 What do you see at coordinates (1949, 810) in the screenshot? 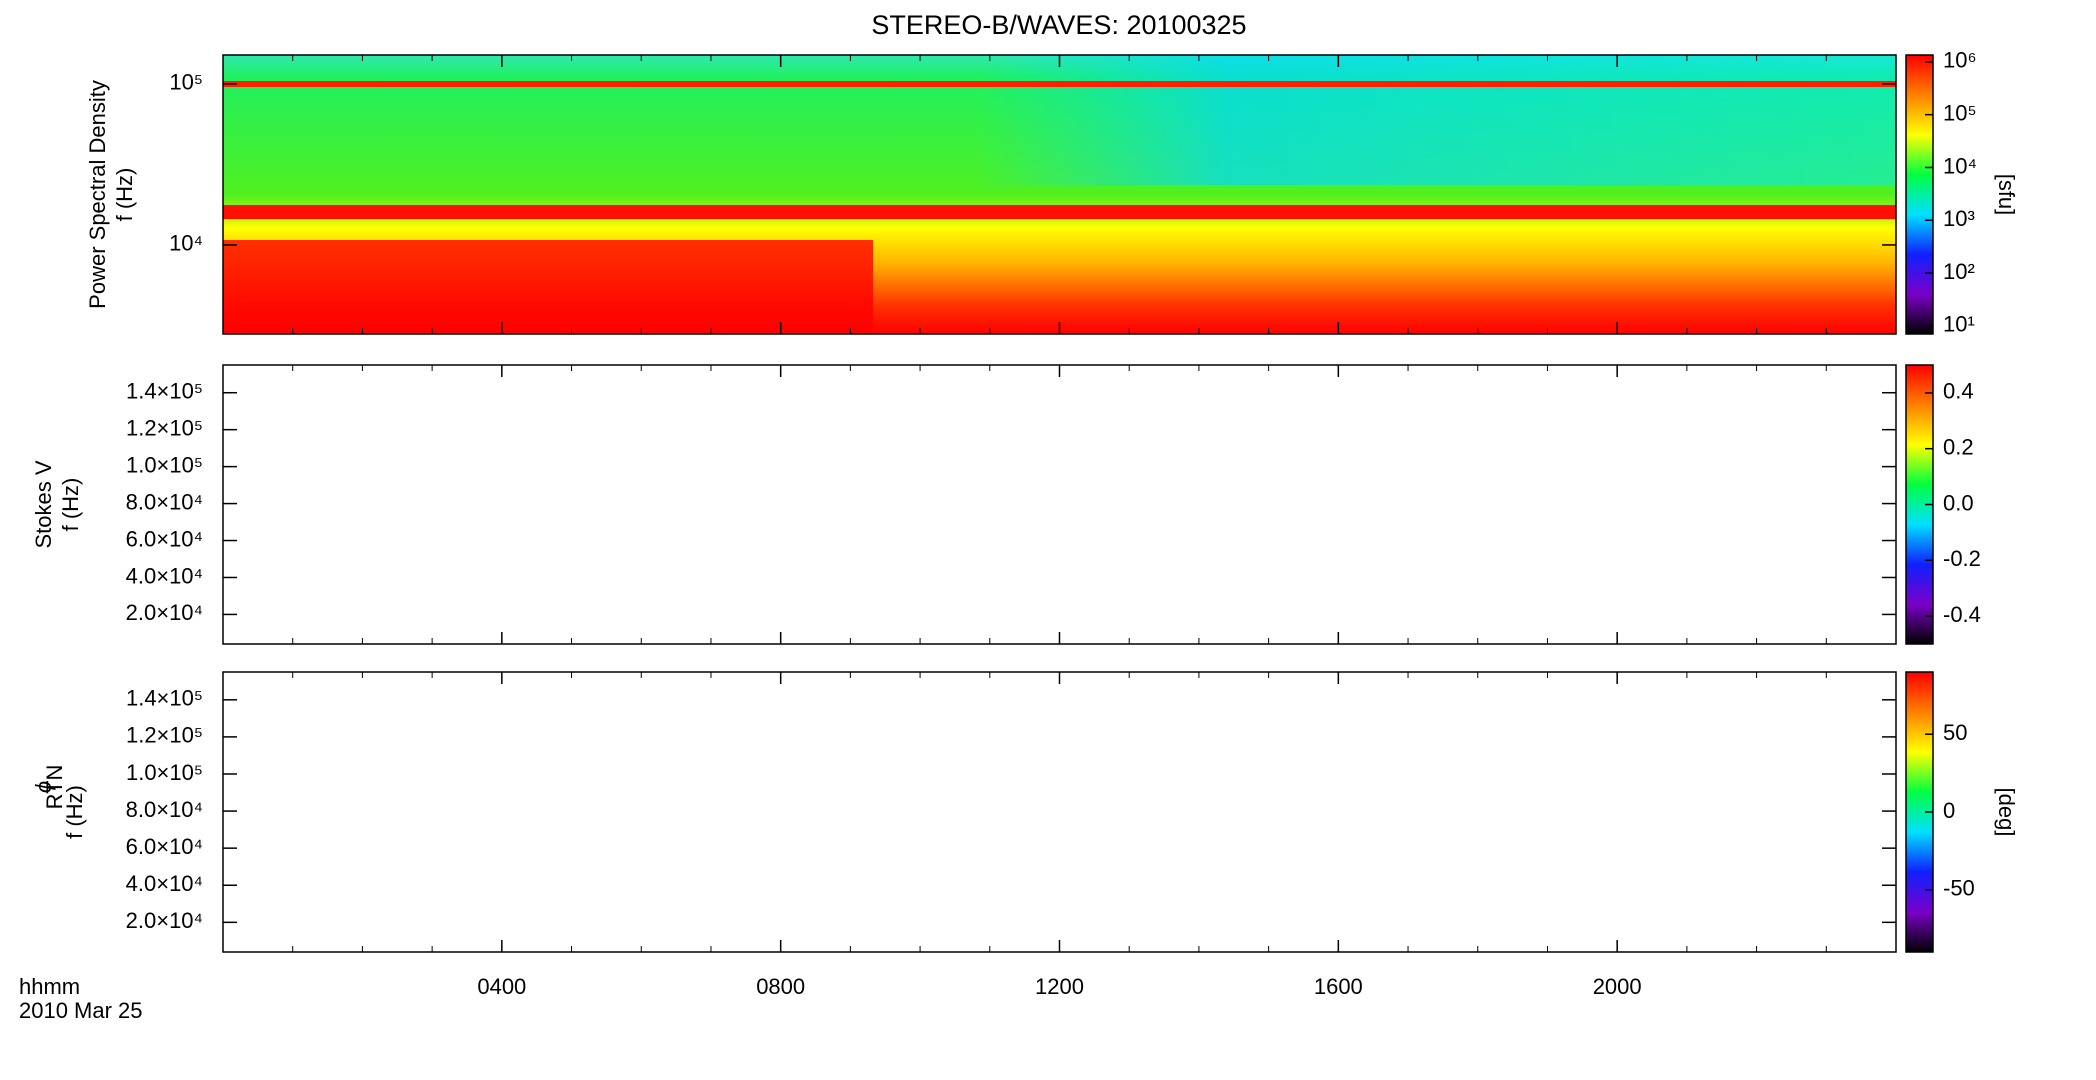
I see `colorbar-tick-label: 0` at bounding box center [1949, 810].